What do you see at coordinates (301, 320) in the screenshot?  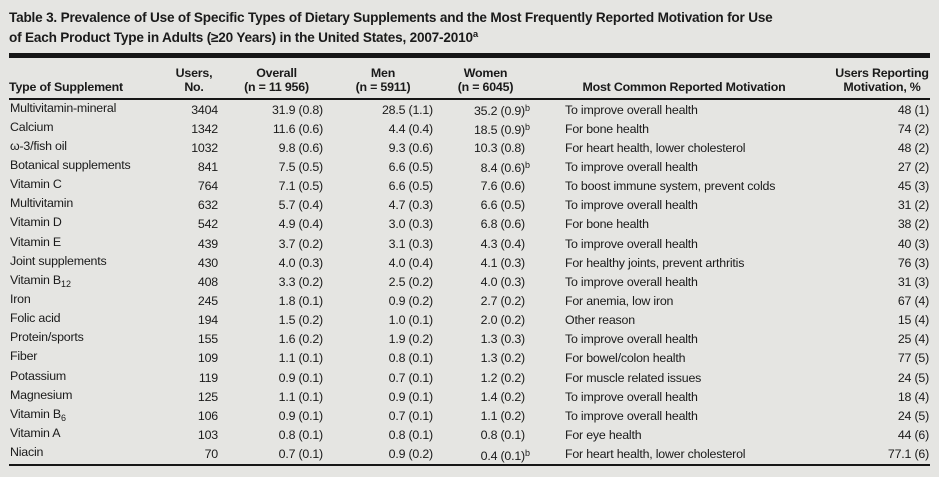 I see `cell-overall-pct: 1.5 (0.2)` at bounding box center [301, 320].